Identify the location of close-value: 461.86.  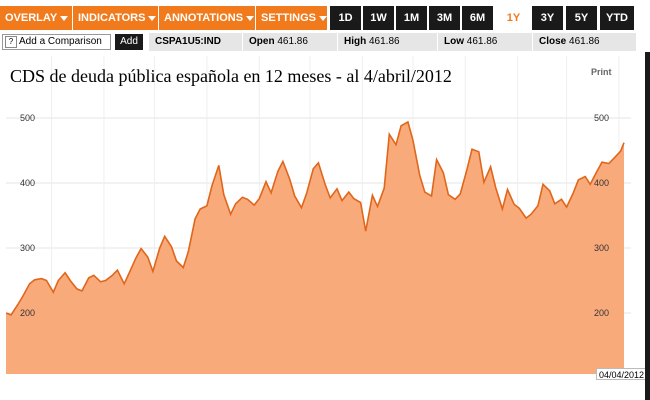
(584, 41).